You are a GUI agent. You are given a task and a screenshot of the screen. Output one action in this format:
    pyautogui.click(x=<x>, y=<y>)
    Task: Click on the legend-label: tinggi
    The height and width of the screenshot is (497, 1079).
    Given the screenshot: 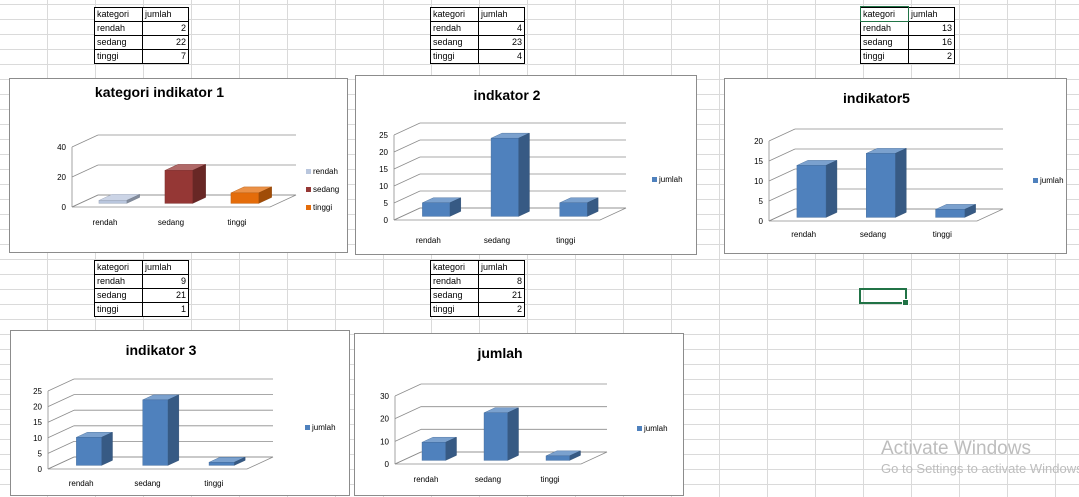 What is the action you would take?
    pyautogui.click(x=322, y=207)
    